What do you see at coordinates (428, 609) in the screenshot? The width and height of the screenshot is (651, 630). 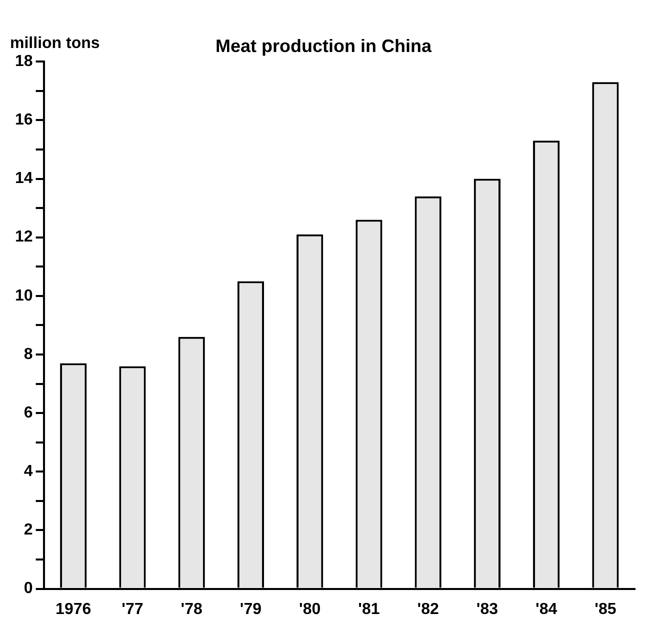 I see `x-tick-label: '82` at bounding box center [428, 609].